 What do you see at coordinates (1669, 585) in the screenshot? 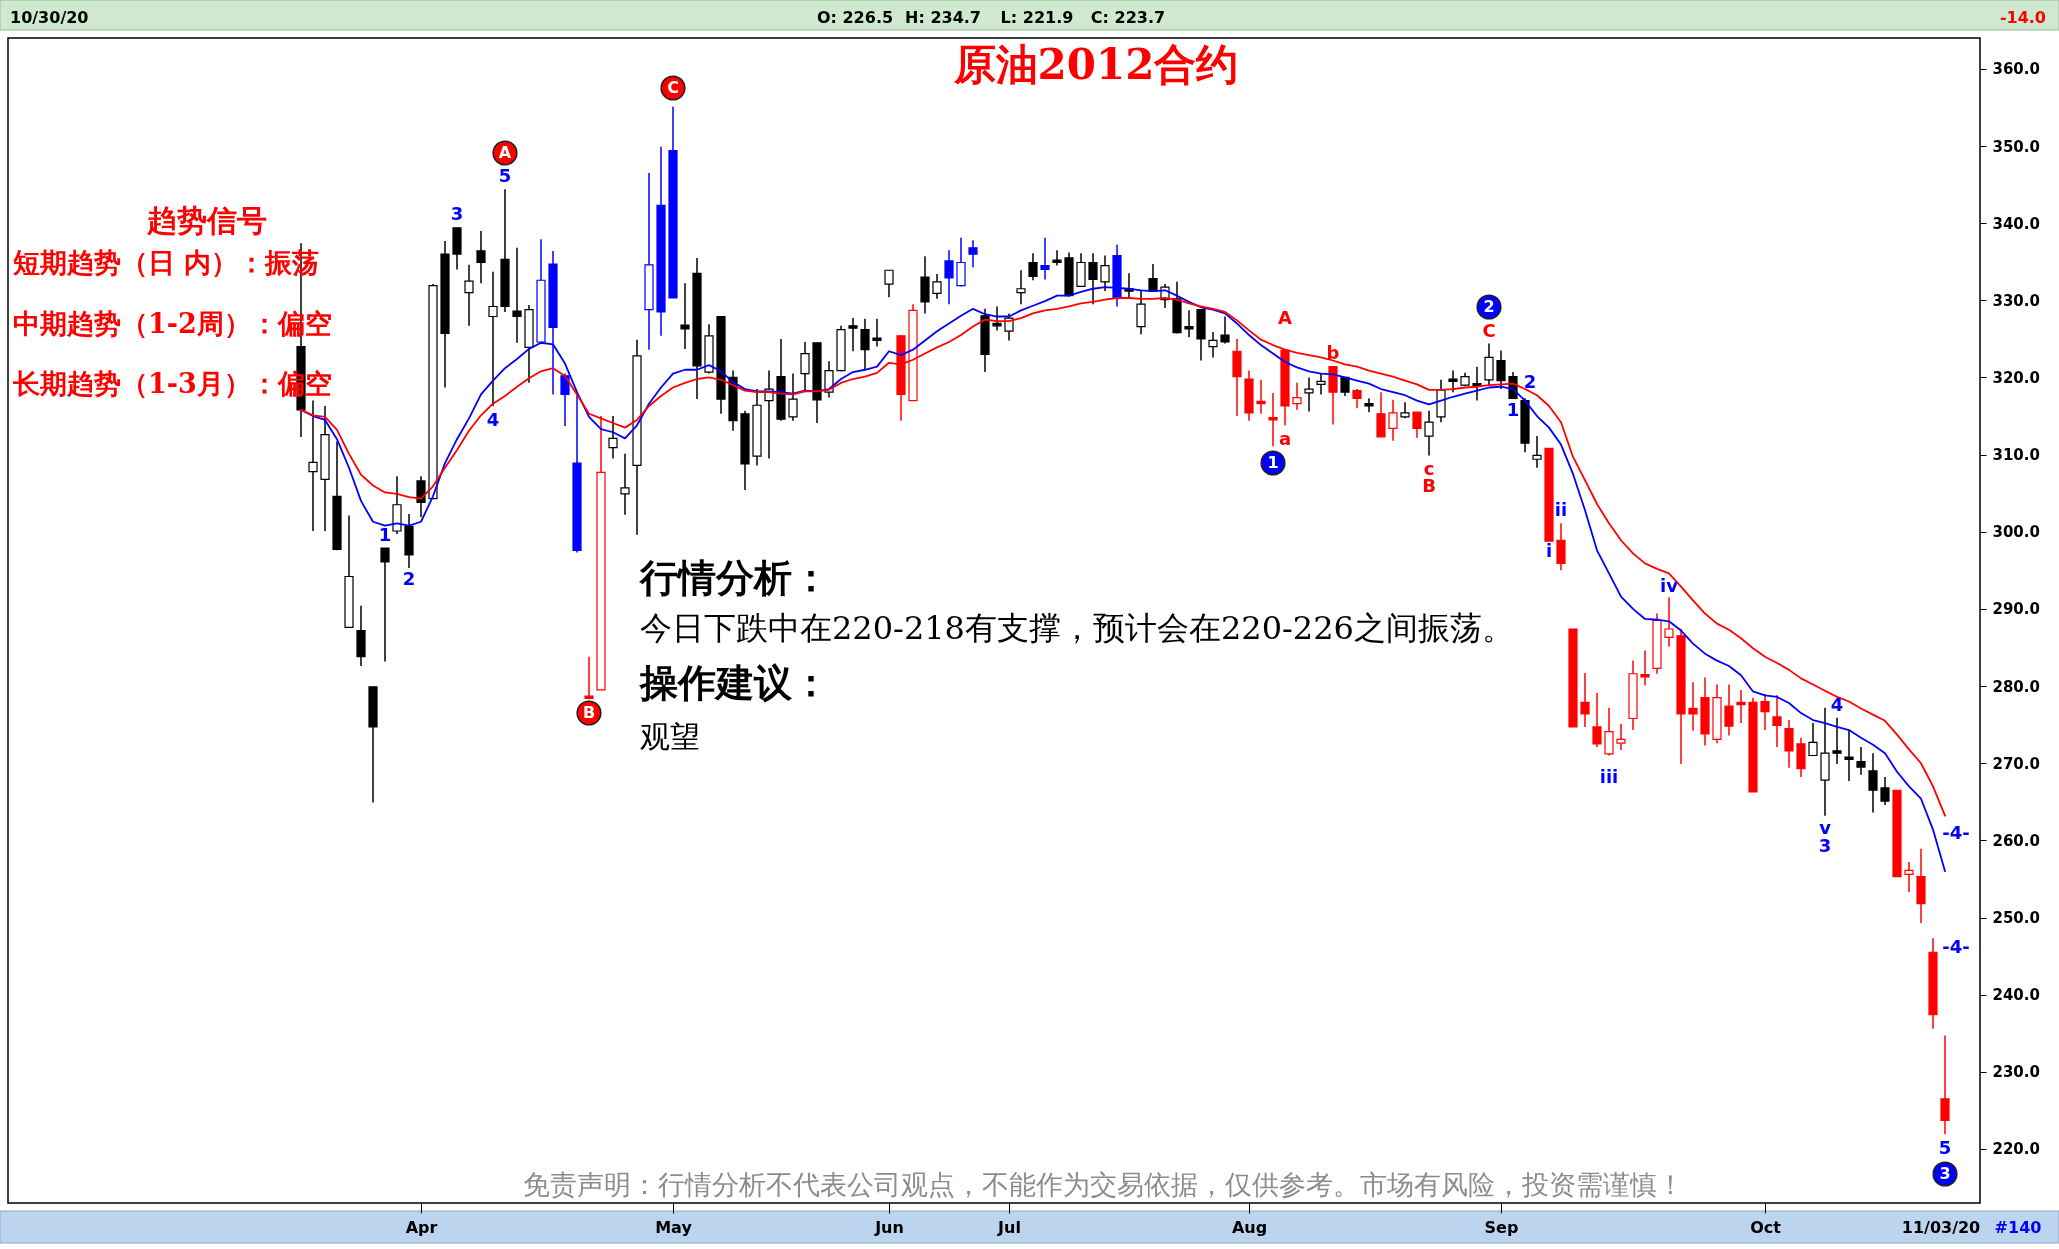
I see `annotation: iv` at bounding box center [1669, 585].